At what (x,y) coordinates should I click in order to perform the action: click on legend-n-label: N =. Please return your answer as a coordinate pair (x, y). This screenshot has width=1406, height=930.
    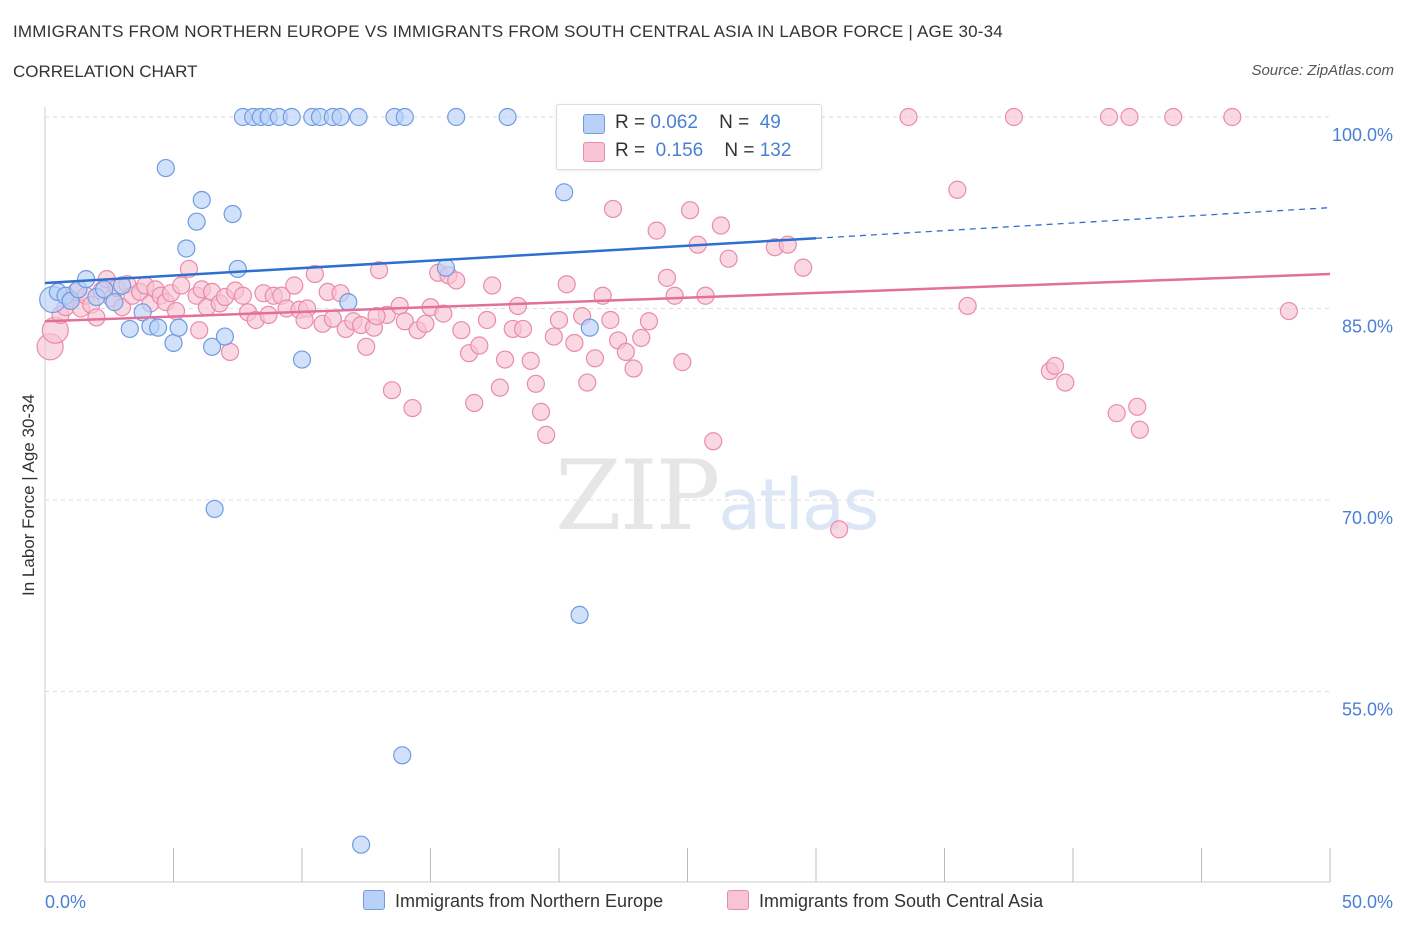
    Looking at the image, I should click on (739, 150).